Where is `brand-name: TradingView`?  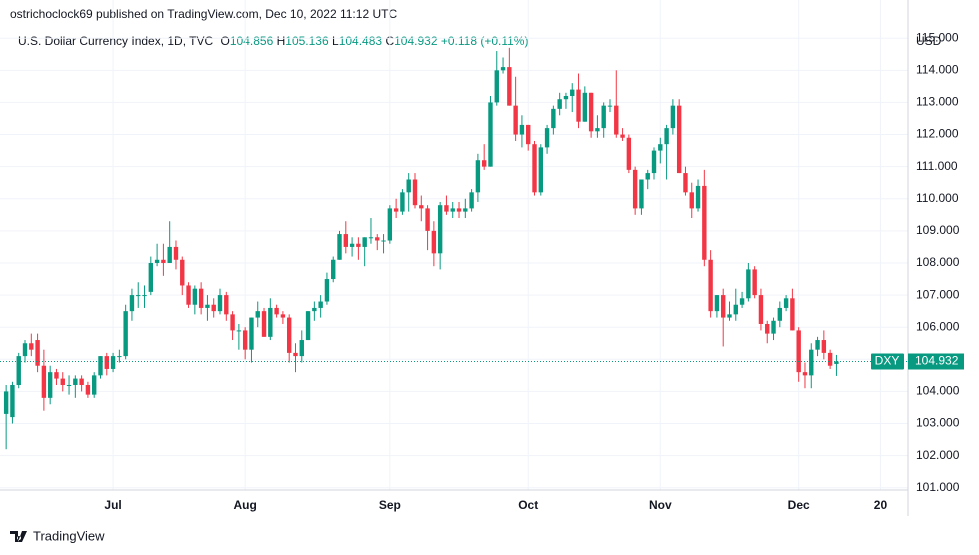 brand-name: TradingView is located at coordinates (69, 535).